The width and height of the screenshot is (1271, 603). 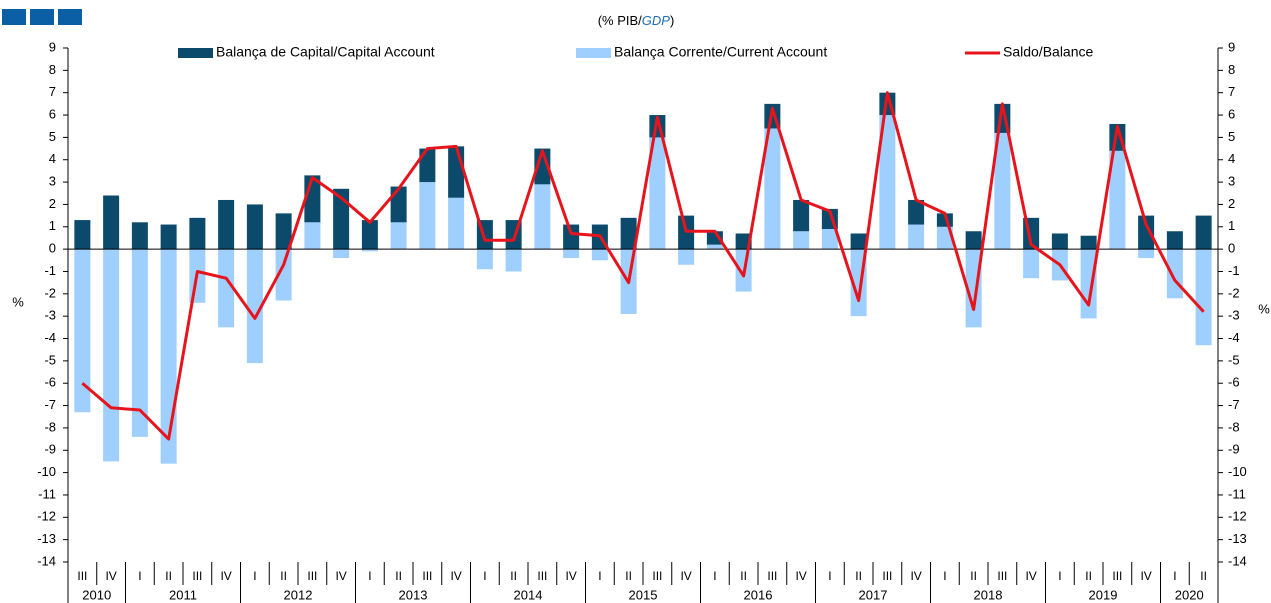 I want to click on legend-label: Balança de Capital/Capital Account, so click(x=325, y=52).